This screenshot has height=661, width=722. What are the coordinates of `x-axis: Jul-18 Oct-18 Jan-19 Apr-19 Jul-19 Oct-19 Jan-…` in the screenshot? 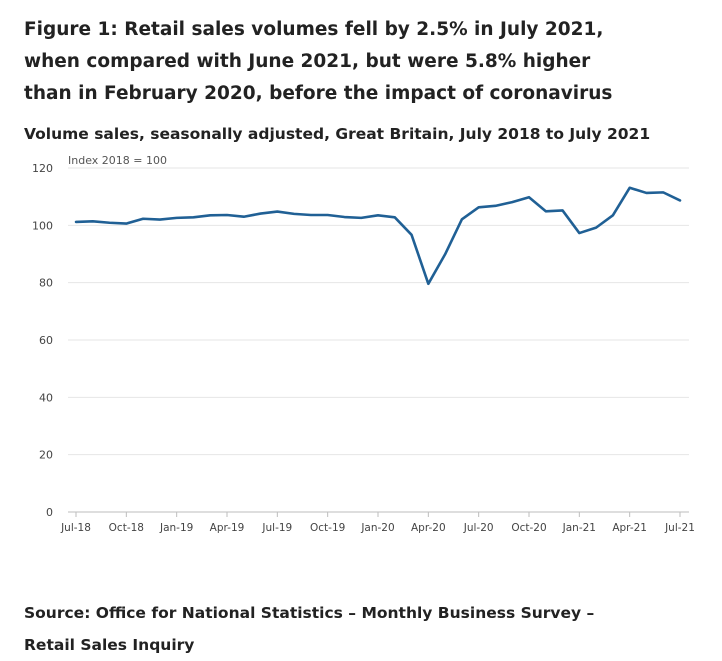 It's located at (377, 522).